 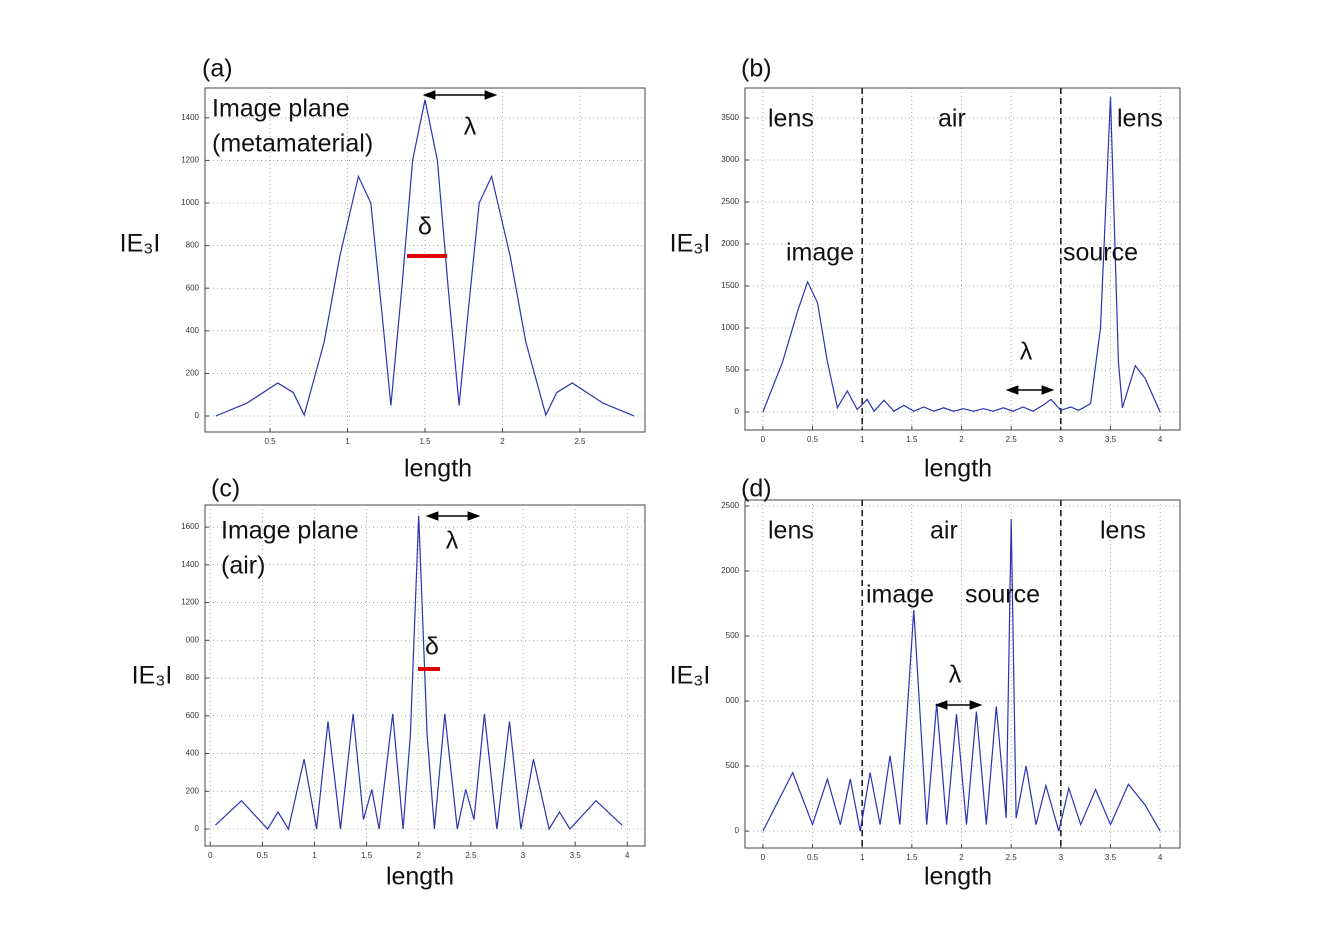 I want to click on y-tick-label: 1500, so click(x=730, y=285).